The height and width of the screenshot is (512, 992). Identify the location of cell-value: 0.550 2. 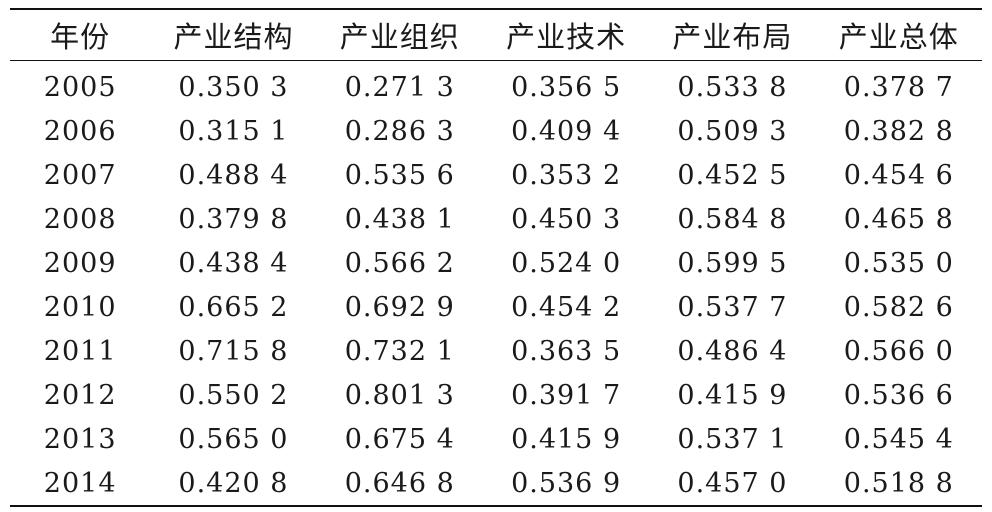
(233, 395).